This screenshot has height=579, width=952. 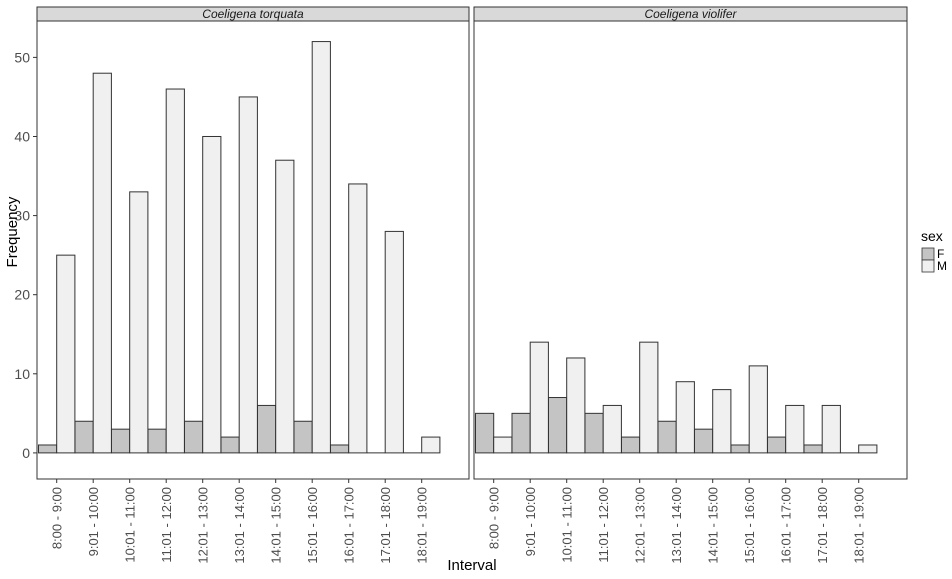 What do you see at coordinates (22, 136) in the screenshot?
I see `y-tick-label: 40` at bounding box center [22, 136].